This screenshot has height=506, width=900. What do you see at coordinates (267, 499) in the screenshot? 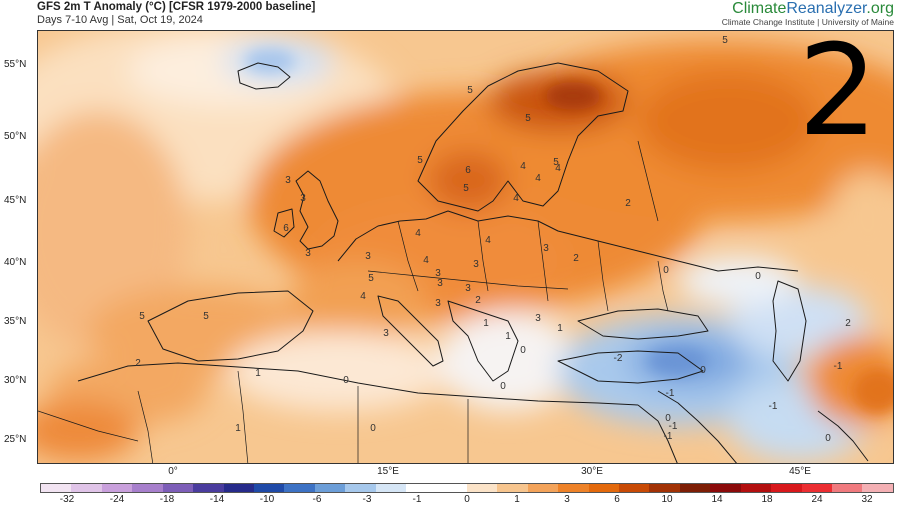
I see `colorbar-label: -10` at bounding box center [267, 499].